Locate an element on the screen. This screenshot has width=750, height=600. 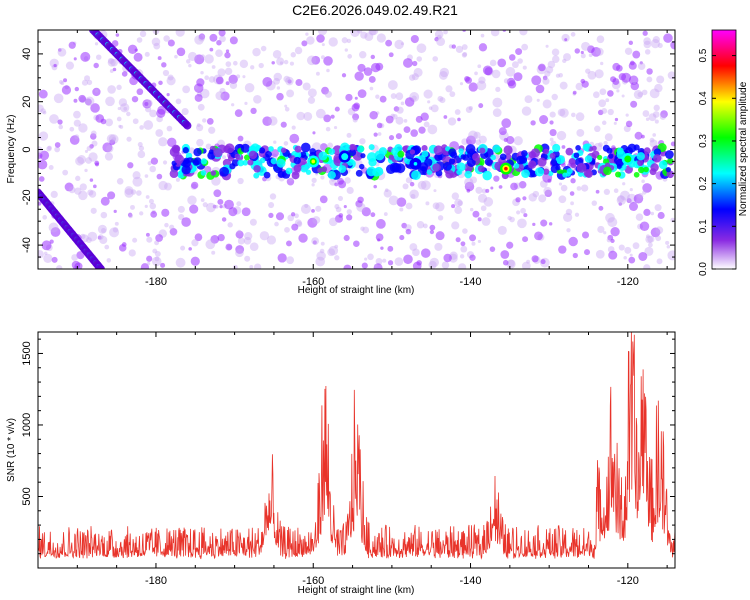
y-tick-label: 1500 is located at coordinates (27, 353).